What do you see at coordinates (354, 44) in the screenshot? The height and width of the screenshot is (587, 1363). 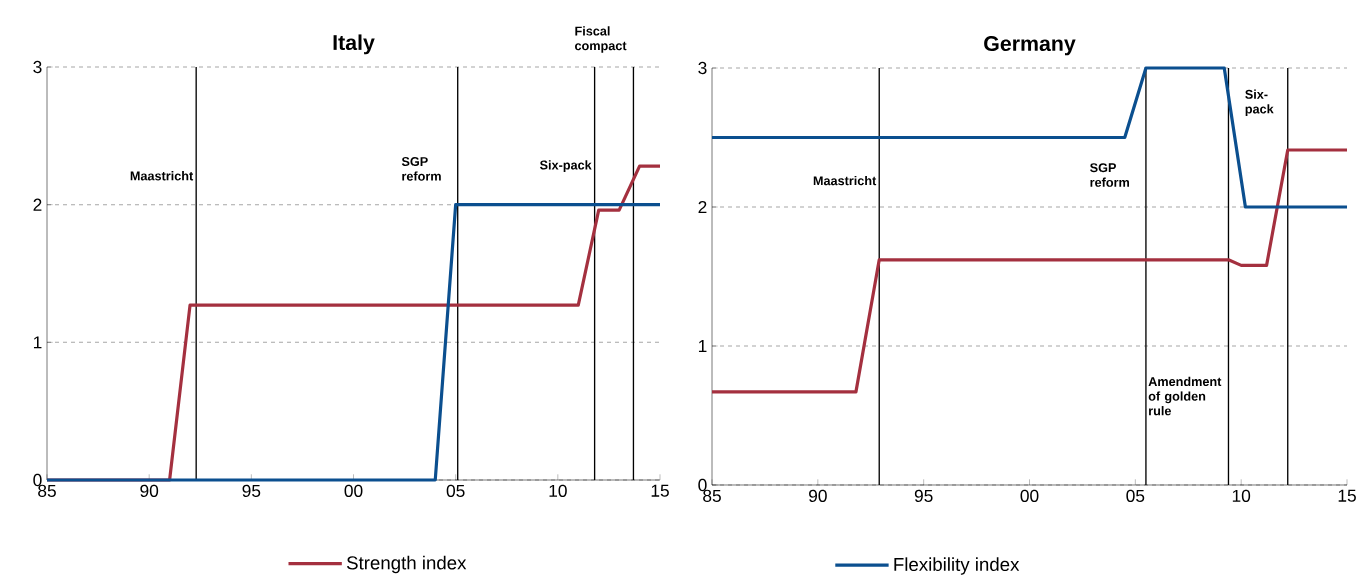 I see `chart-title: Italy` at bounding box center [354, 44].